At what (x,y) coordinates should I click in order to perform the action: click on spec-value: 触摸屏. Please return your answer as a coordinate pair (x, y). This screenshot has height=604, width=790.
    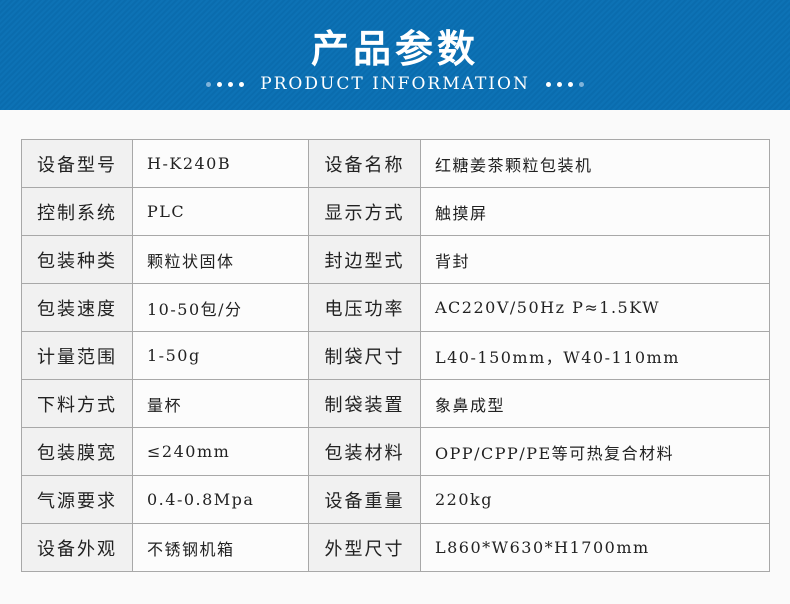
    Looking at the image, I should click on (595, 211).